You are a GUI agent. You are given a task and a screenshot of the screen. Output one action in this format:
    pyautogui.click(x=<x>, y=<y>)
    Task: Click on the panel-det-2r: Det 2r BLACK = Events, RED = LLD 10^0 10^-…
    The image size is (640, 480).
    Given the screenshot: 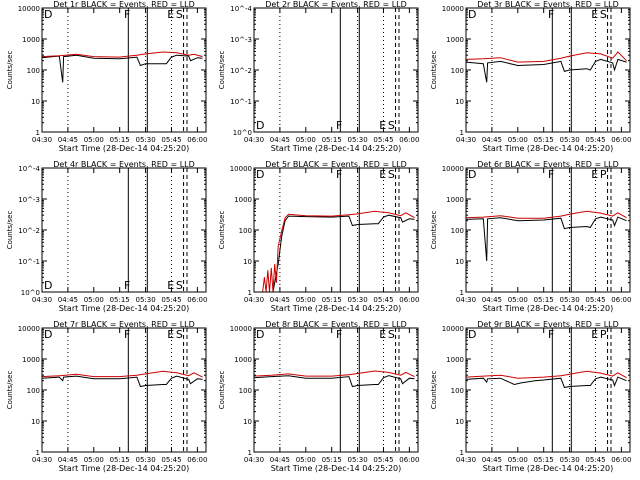 What is the action you would take?
    pyautogui.click(x=318, y=76)
    